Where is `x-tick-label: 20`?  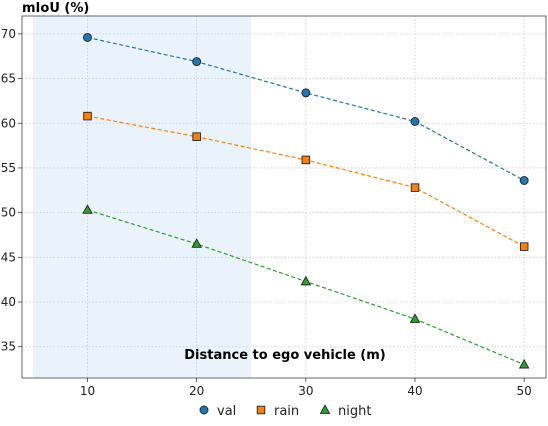 x-tick-label: 20 is located at coordinates (196, 391).